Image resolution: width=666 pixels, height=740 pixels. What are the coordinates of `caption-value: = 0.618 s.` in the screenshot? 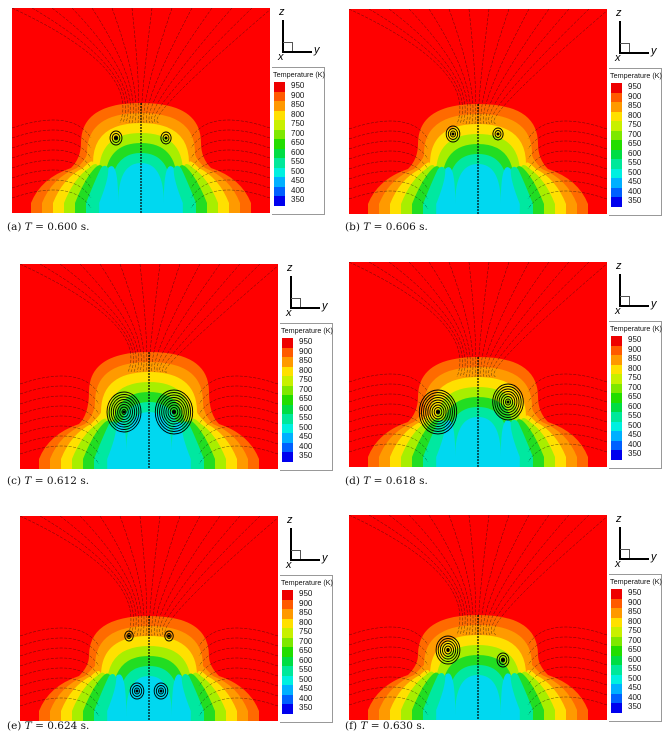 It's located at (400, 481).